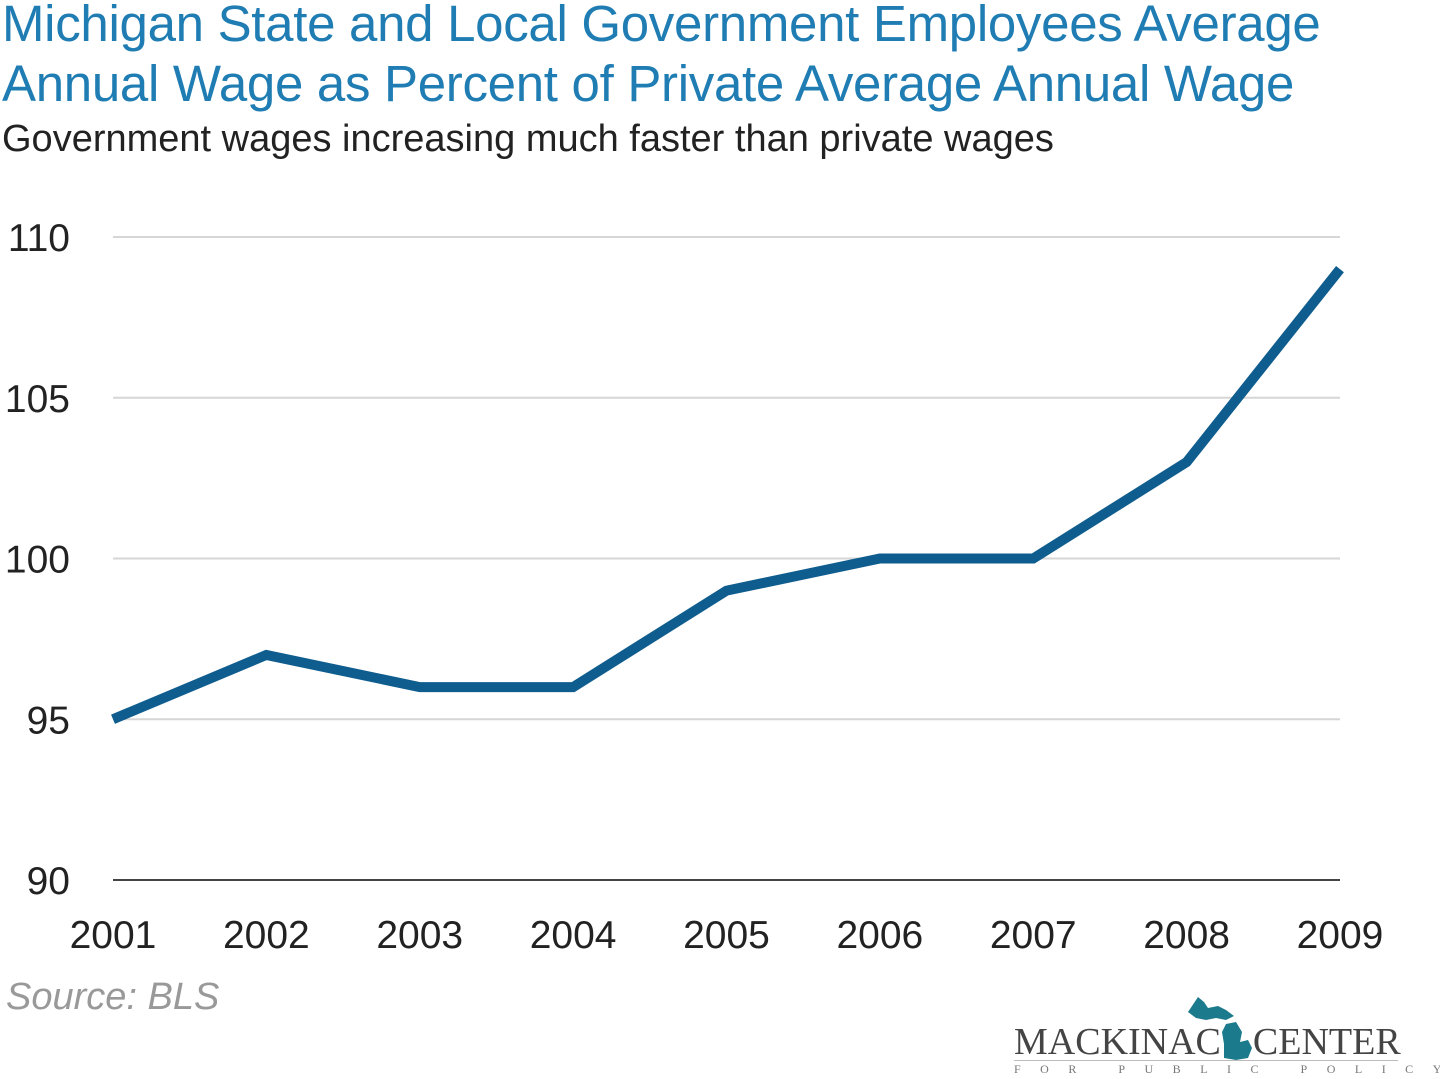 This screenshot has height=1079, width=1440. I want to click on logo-text: MACKINAC CENTER, so click(1207, 1042).